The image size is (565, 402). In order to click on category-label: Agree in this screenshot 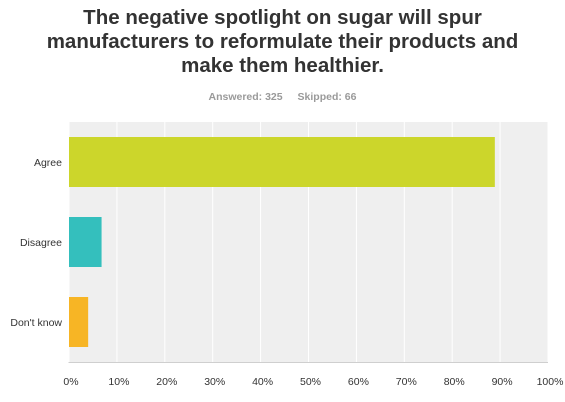, I will do `click(48, 163)`.